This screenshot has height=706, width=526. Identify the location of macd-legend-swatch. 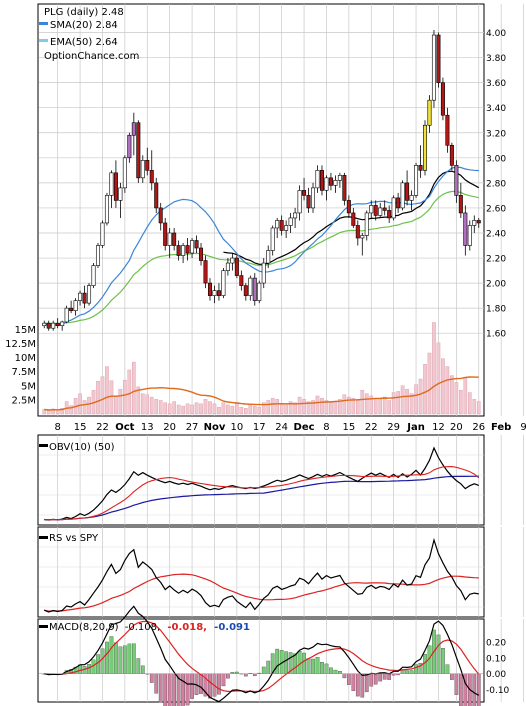
(43, 626).